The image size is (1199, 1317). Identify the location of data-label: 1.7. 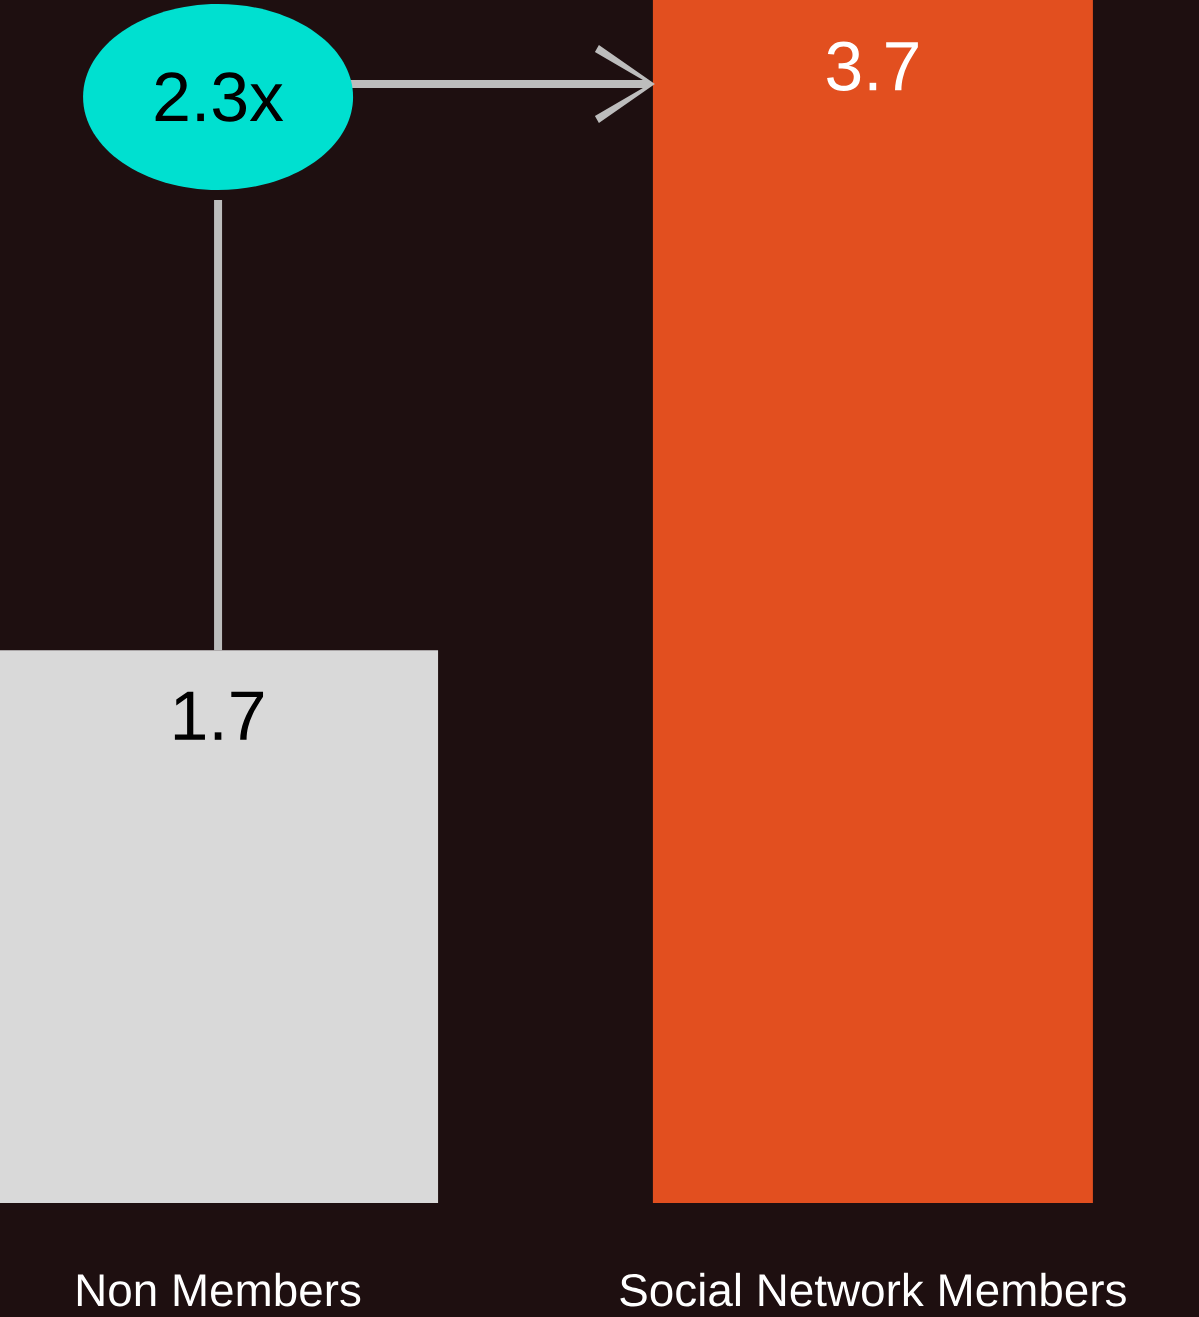
(219, 715).